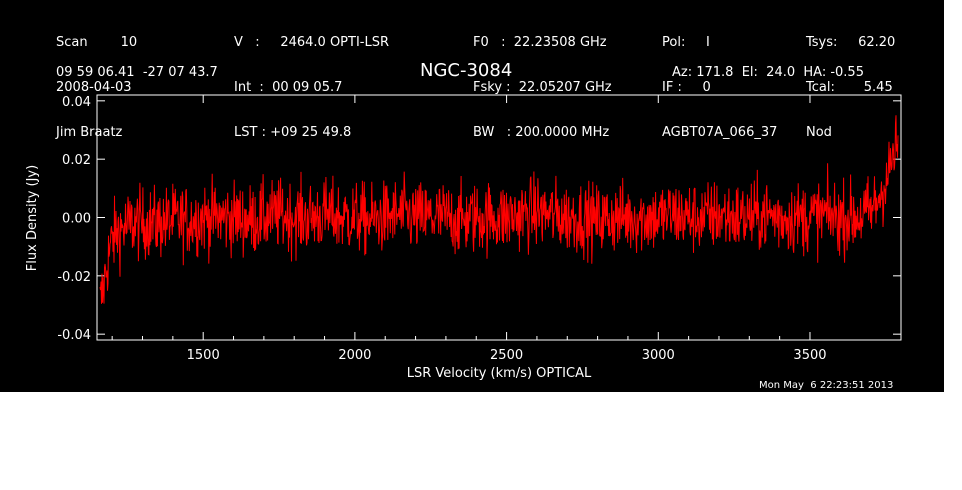 This screenshot has width=962, height=490. What do you see at coordinates (686, 87) in the screenshot?
I see `if-line: IF : 0` at bounding box center [686, 87].